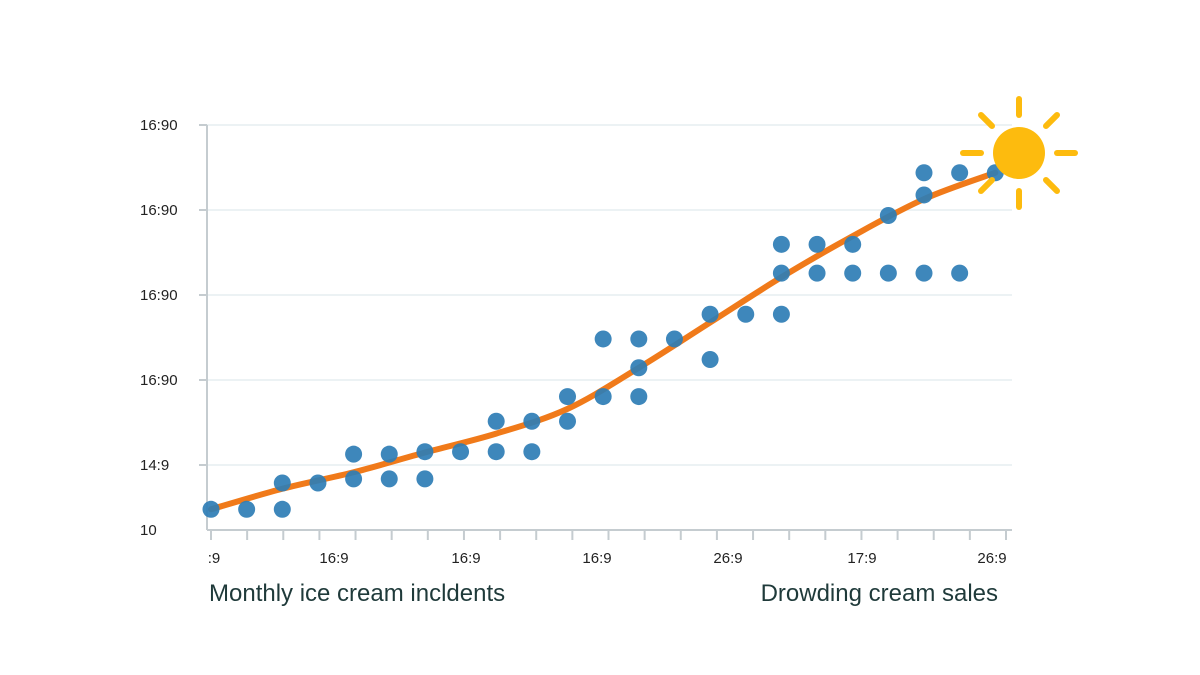 The image size is (1200, 675). Describe the element at coordinates (173, 328) in the screenshot. I see `y-tick-labels: 10 14:9 16:90 16:90 16:90 16:90` at that location.